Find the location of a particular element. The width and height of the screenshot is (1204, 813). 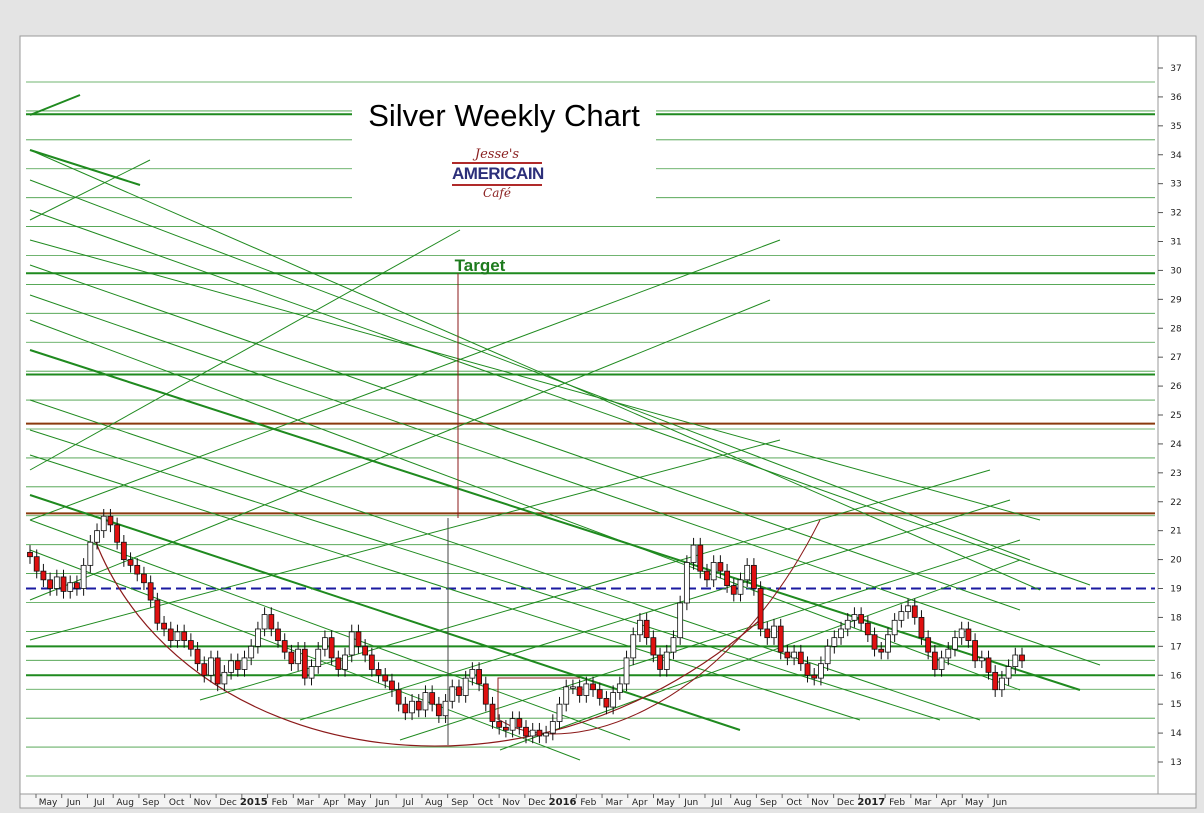

x-tick-label-31: Dec is located at coordinates (845, 803).